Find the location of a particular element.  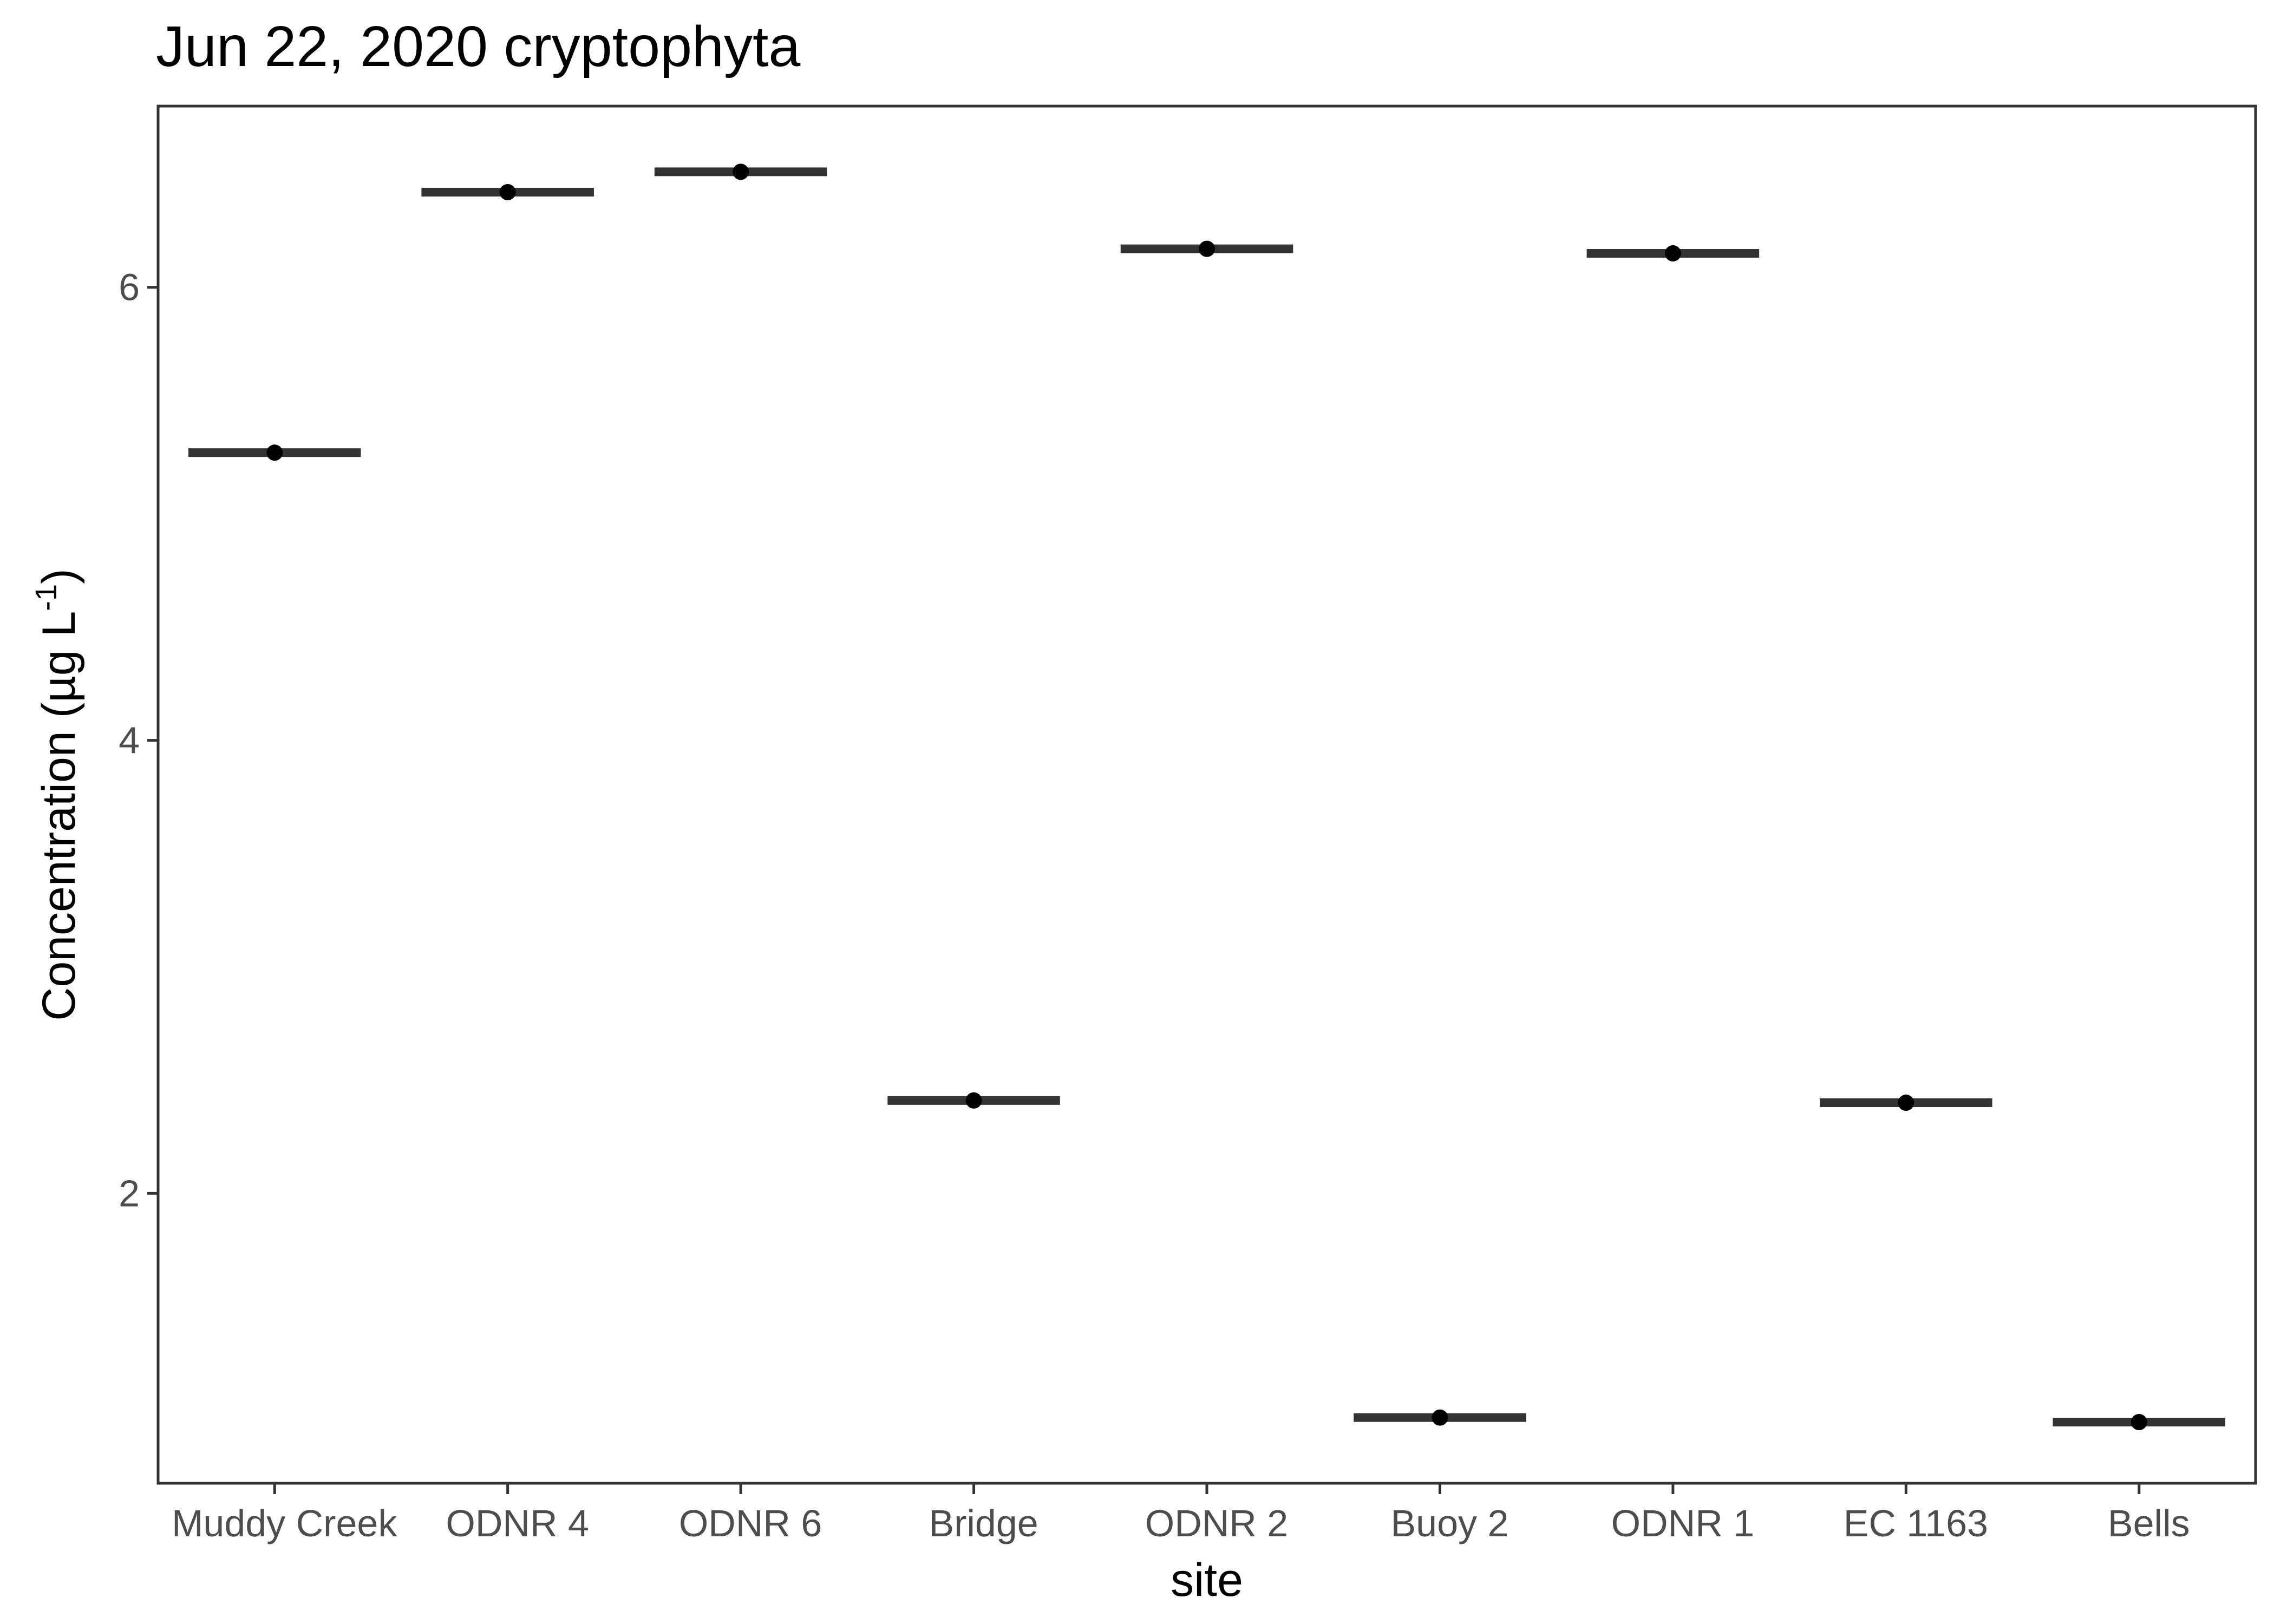

x-tick-label: EC 1163 is located at coordinates (1916, 1523).